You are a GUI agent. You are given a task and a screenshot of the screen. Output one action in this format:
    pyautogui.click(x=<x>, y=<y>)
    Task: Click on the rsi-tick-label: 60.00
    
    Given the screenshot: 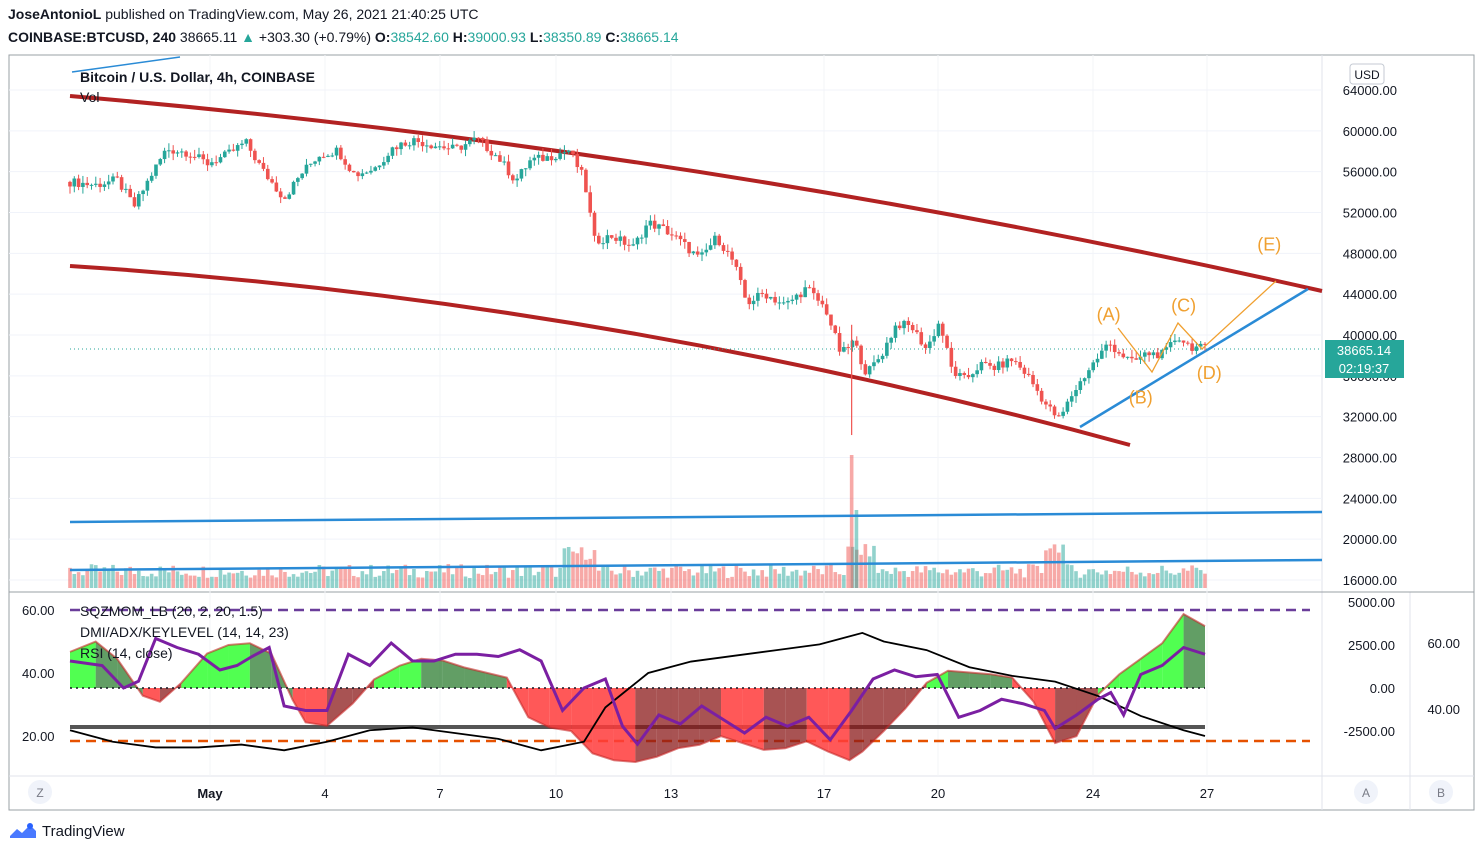 What is the action you would take?
    pyautogui.click(x=1443, y=643)
    